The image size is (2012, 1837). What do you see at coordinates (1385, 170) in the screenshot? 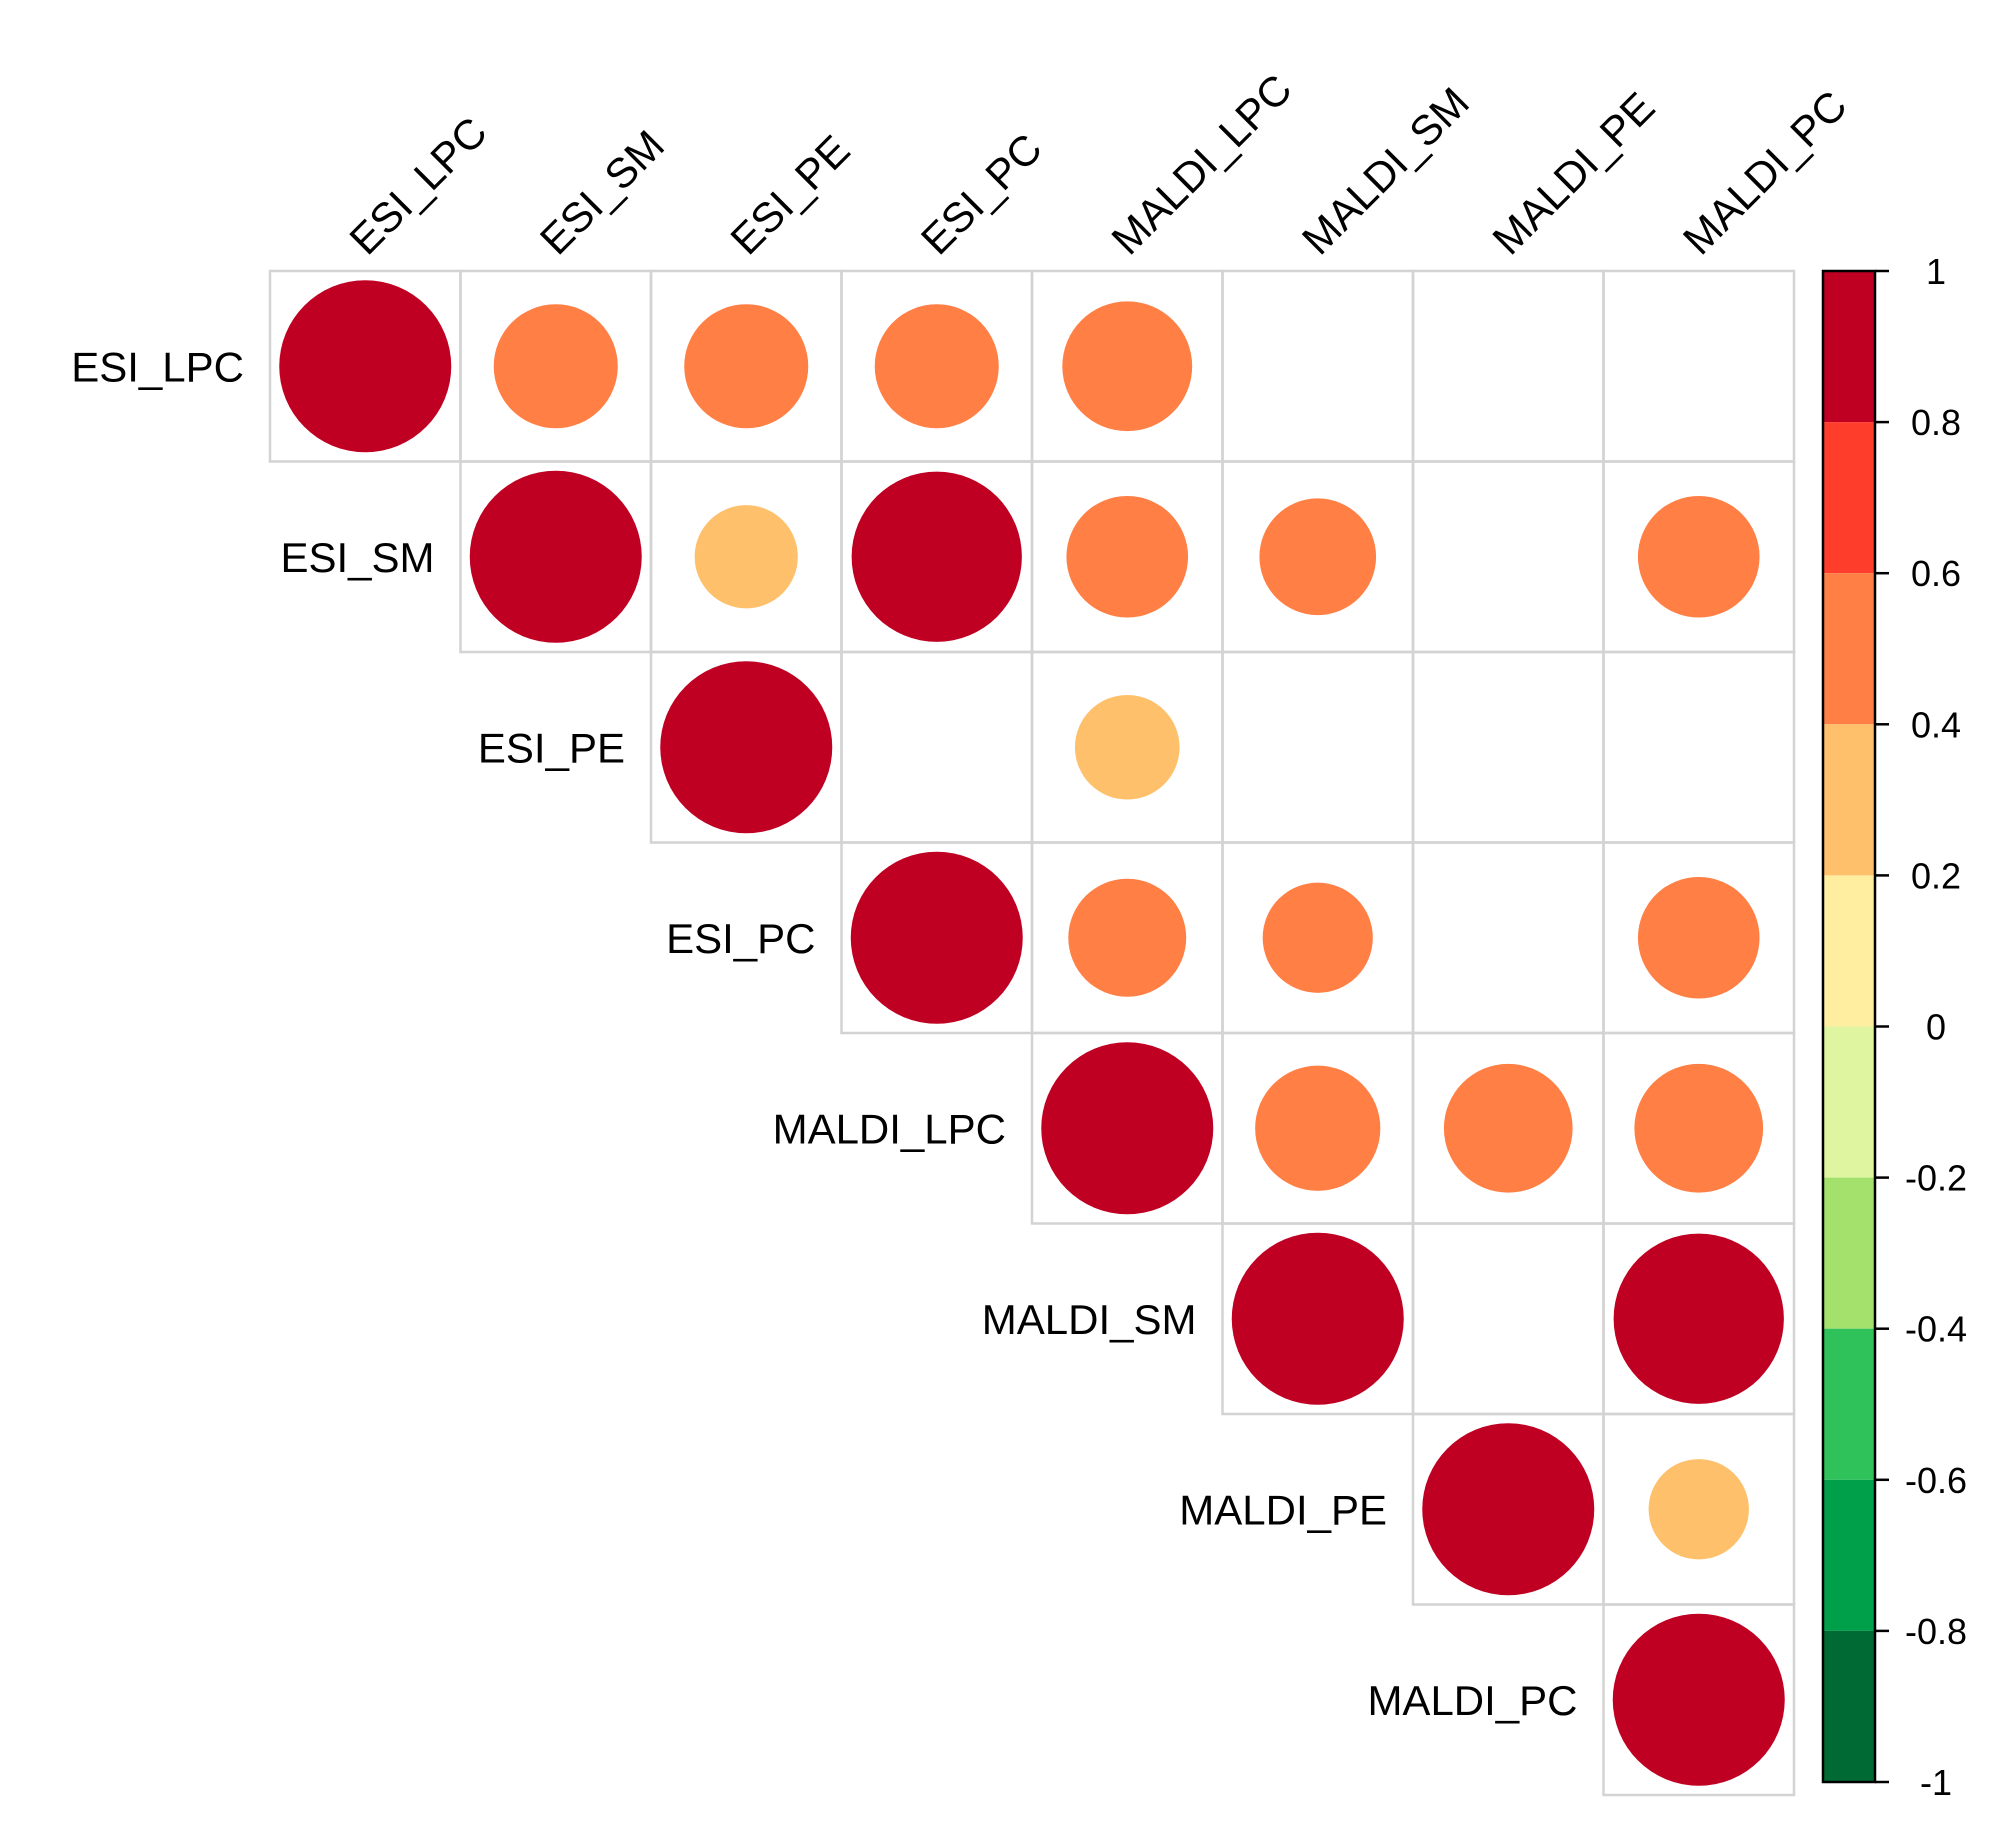
I see `col-label-maldi-sm: MALDI_SM` at bounding box center [1385, 170].